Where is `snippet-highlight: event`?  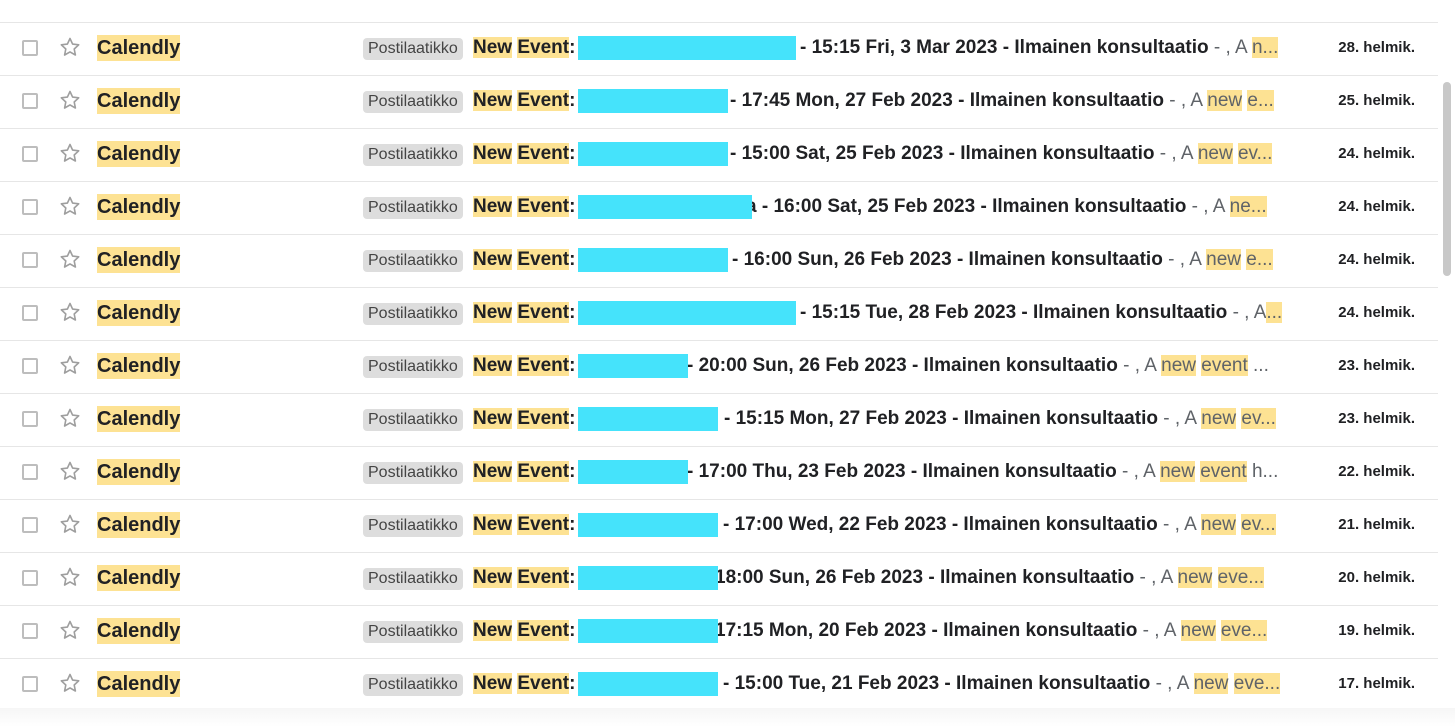 snippet-highlight: event is located at coordinates (1224, 365).